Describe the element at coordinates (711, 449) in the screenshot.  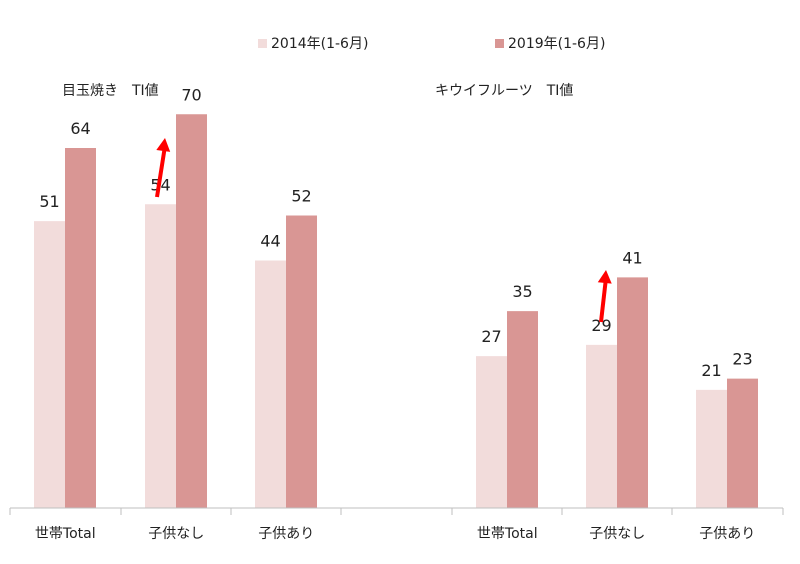
I see `bar-2014-g2-c3` at that location.